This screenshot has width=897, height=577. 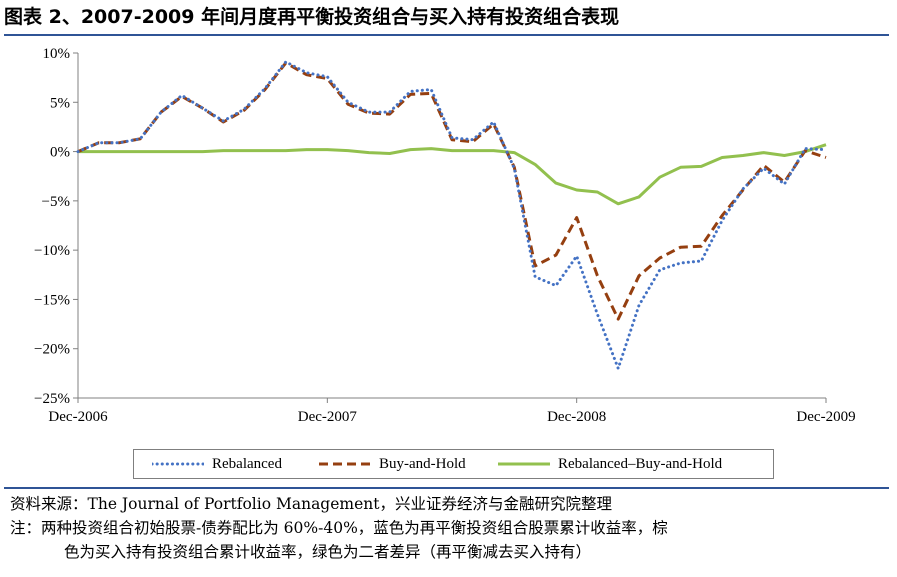 I want to click on y-tick-label: −10%, so click(x=52, y=251).